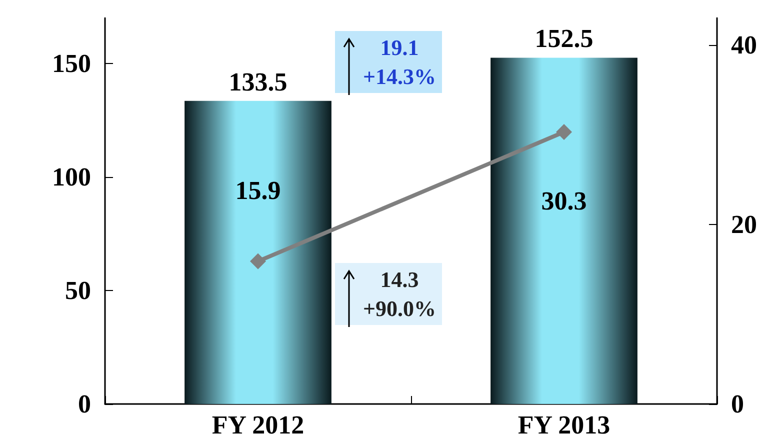  Describe the element at coordinates (737, 404) in the screenshot. I see `y2-tick-label: 0` at that location.